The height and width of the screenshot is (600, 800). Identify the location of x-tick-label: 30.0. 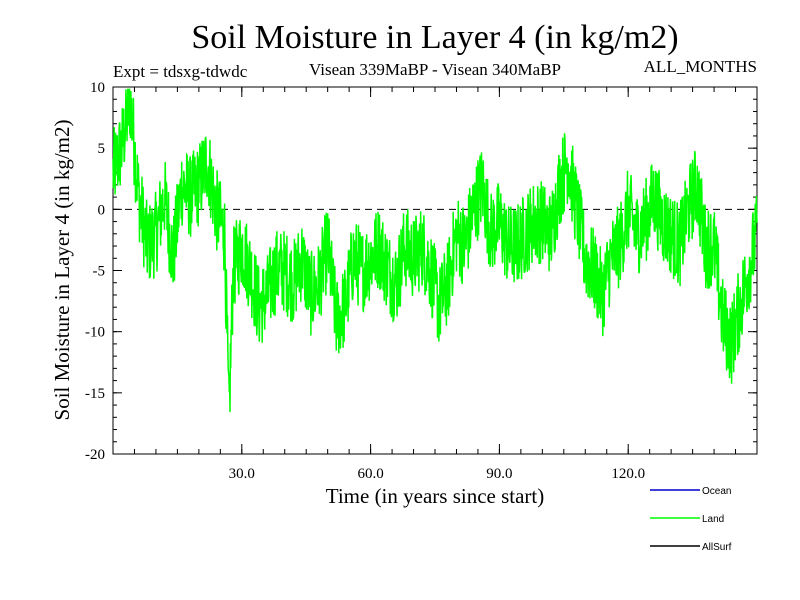
(242, 474).